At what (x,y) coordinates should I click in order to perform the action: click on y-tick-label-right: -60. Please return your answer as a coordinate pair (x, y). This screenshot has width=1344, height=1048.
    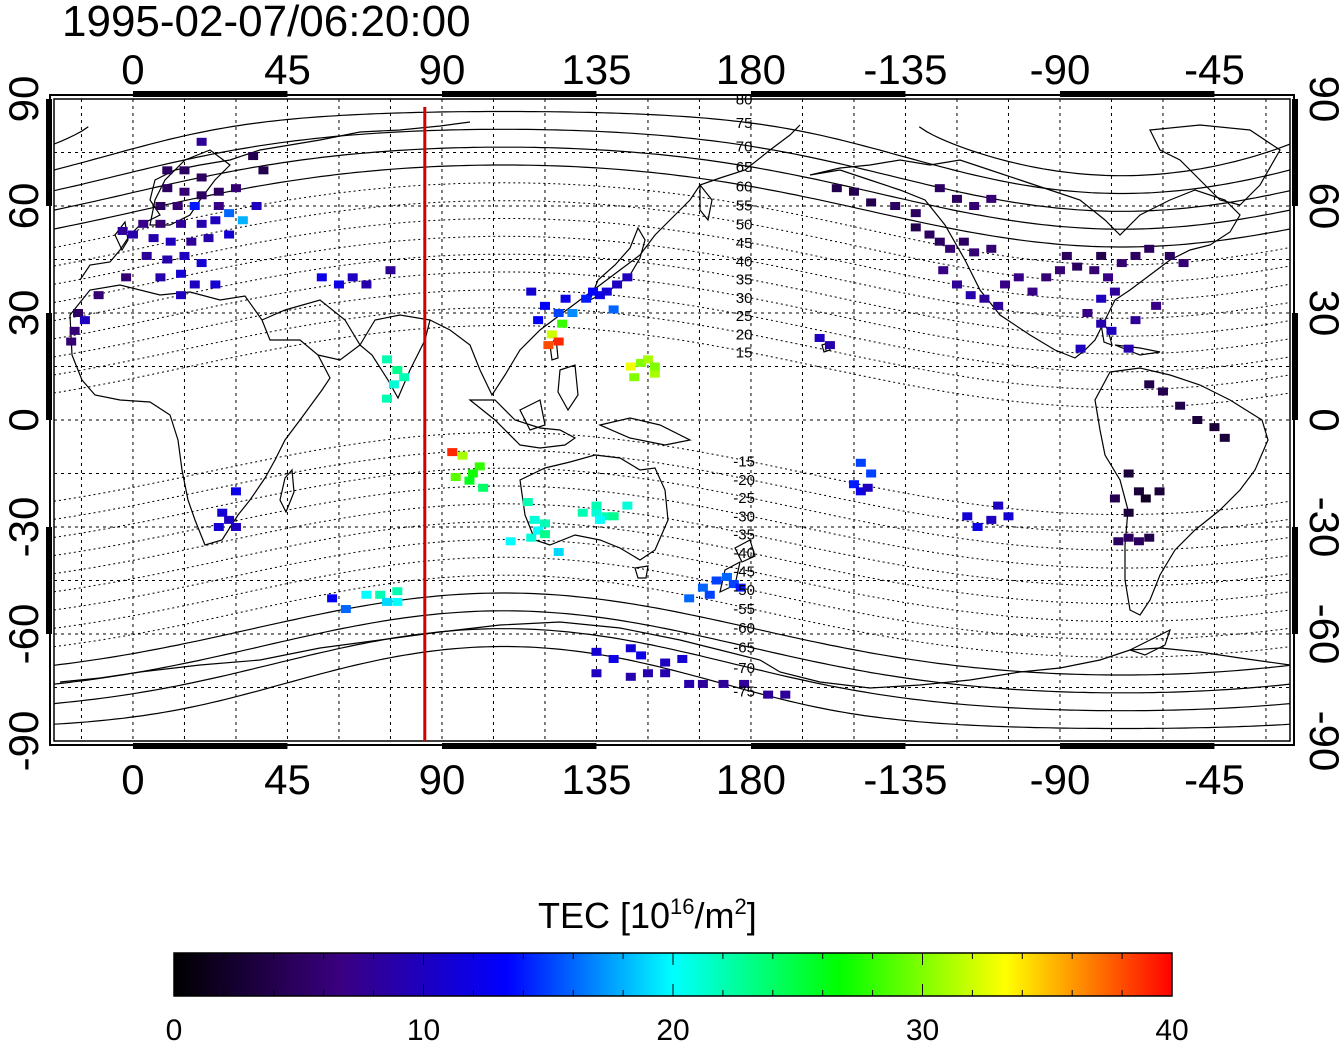
    Looking at the image, I should click on (1322, 634).